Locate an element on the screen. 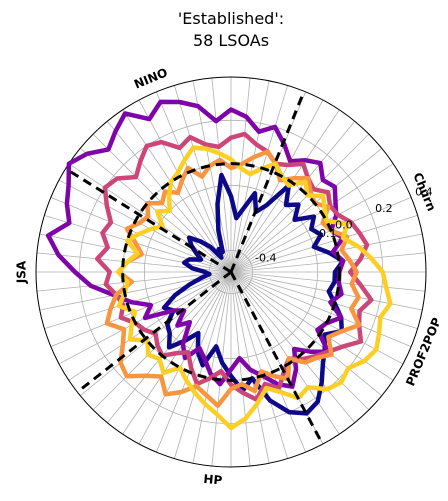 This screenshot has width=448, height=501. r-tick-label: 0.4 is located at coordinates (424, 191).